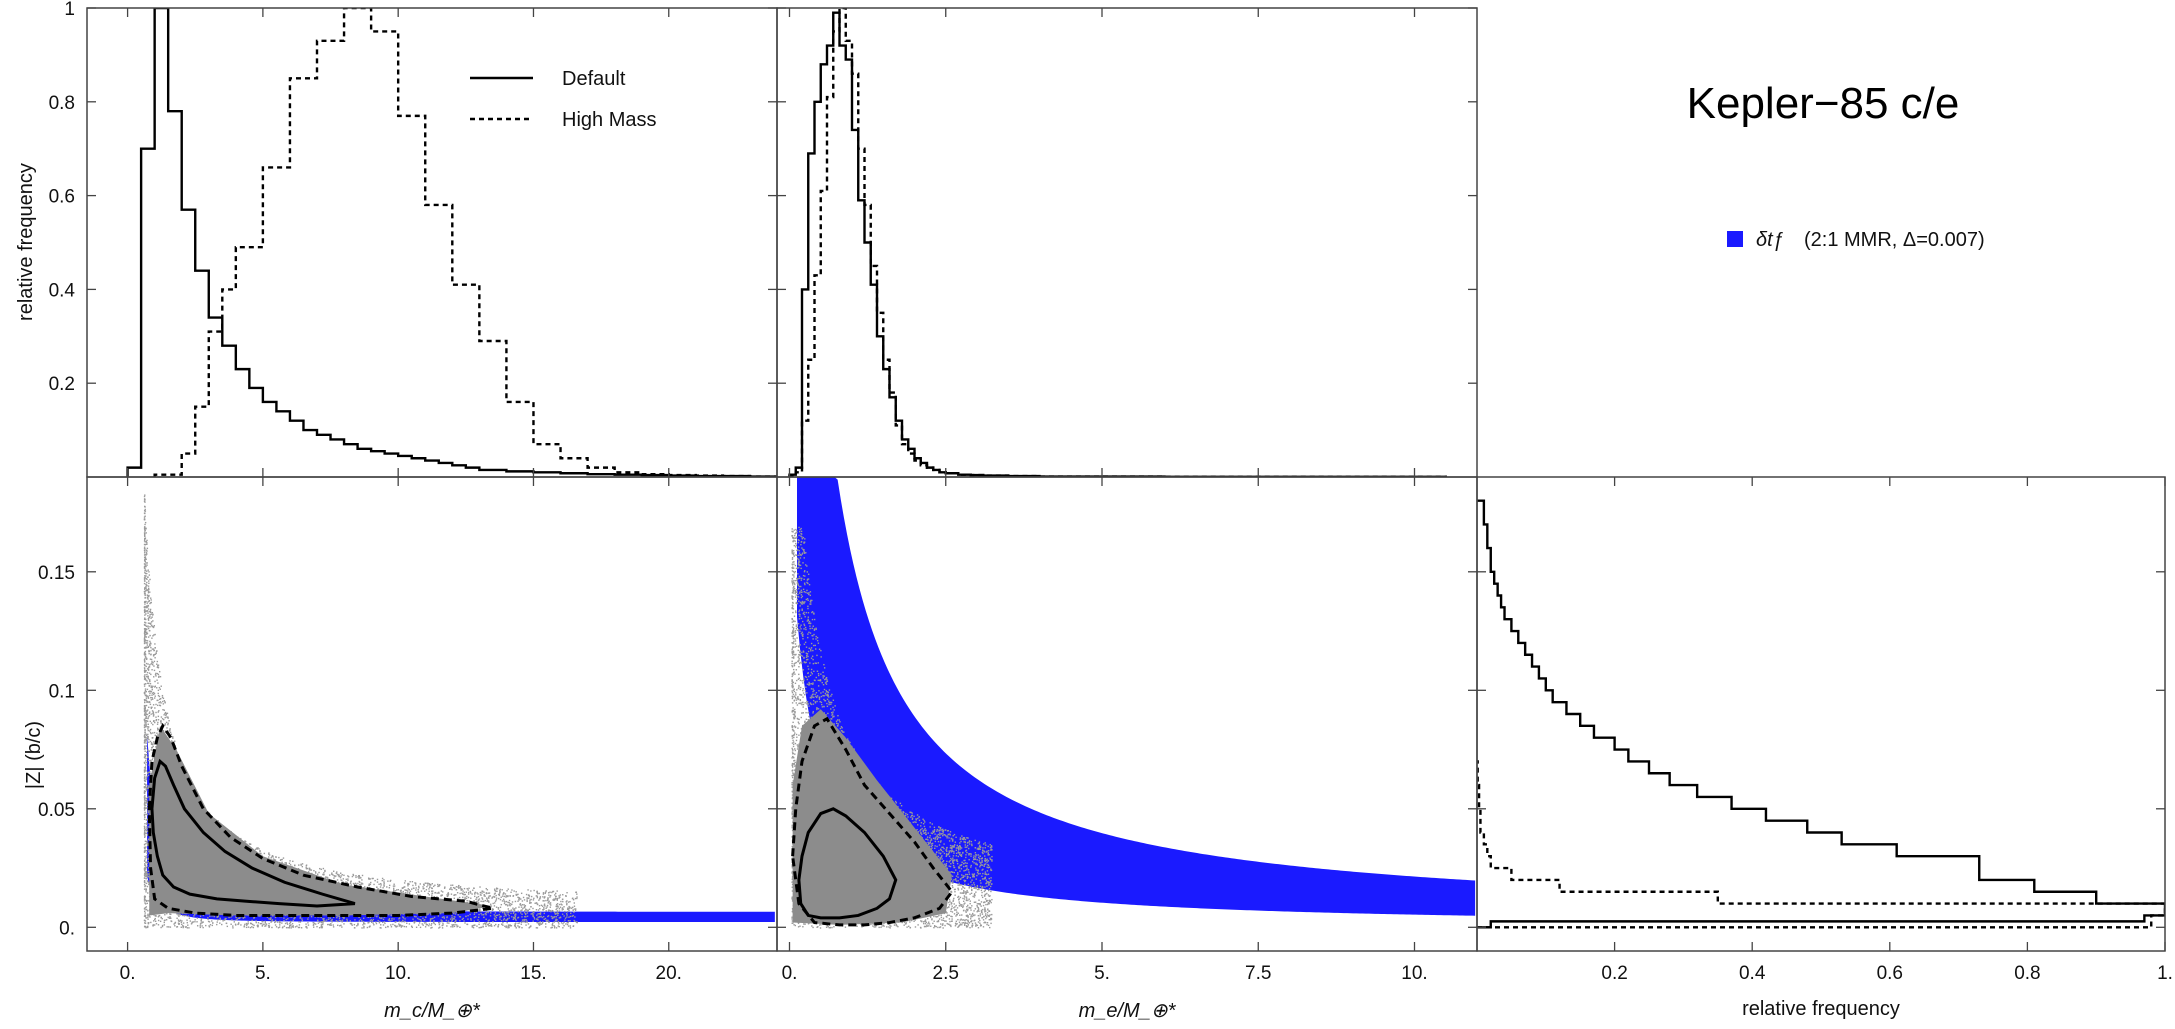 This screenshot has height=1029, width=2175. I want to click on panel-top-left, so click(451, 242).